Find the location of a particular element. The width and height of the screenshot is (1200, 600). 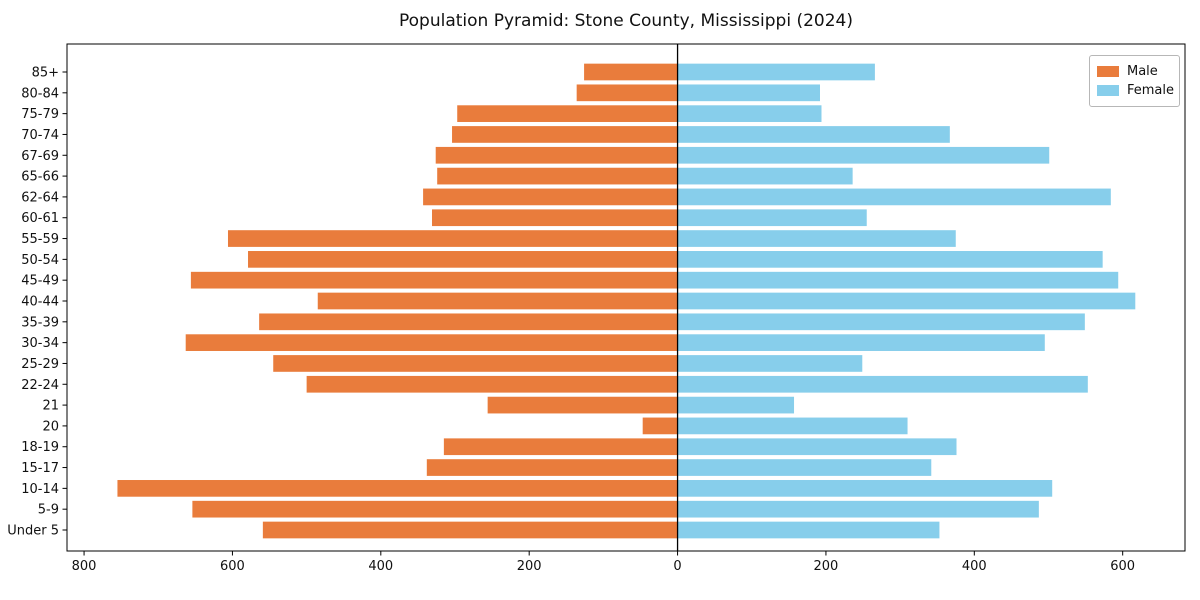

legend-item-female: Female is located at coordinates (1136, 90).